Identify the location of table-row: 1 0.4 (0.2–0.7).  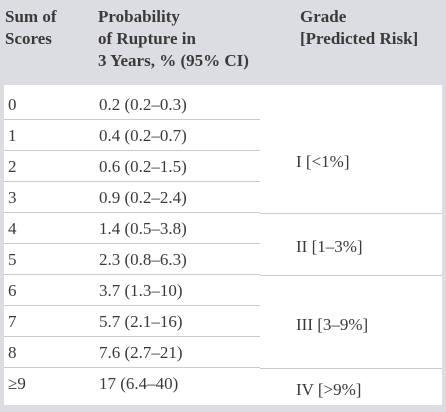
(132, 135).